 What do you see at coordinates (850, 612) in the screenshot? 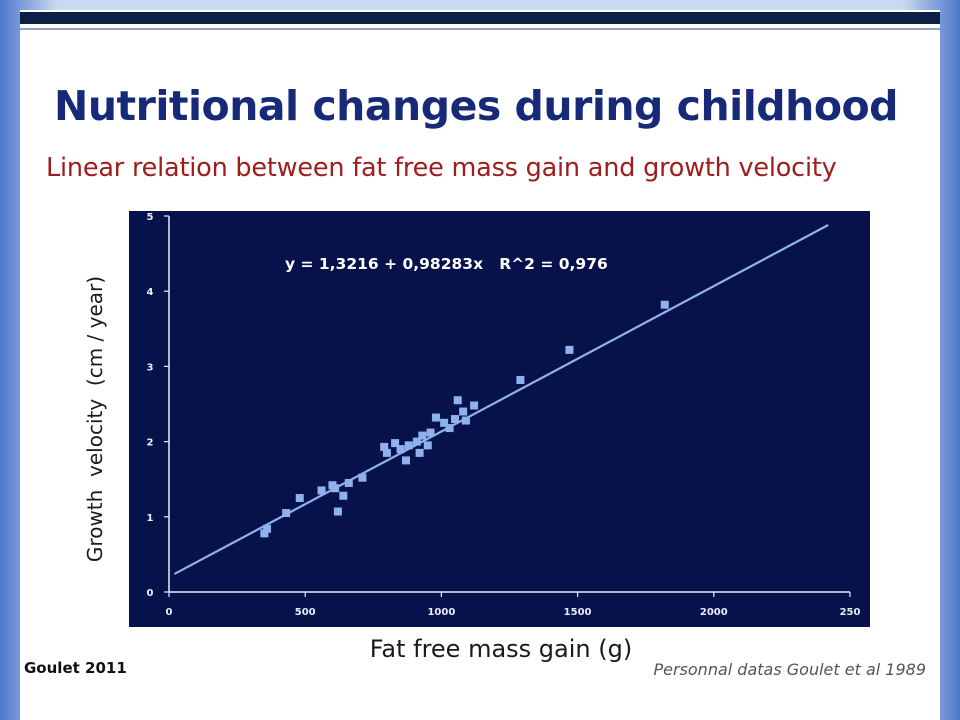
I see `x-tick-label: 250` at bounding box center [850, 612].